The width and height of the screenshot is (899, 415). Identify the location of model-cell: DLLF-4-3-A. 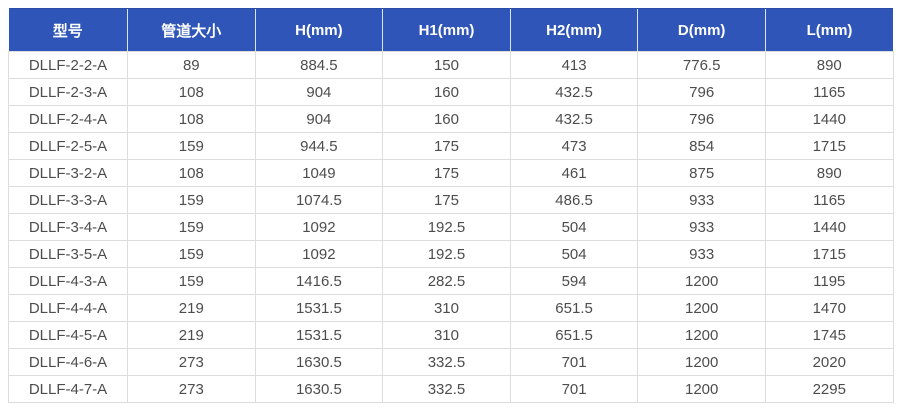
(68, 281).